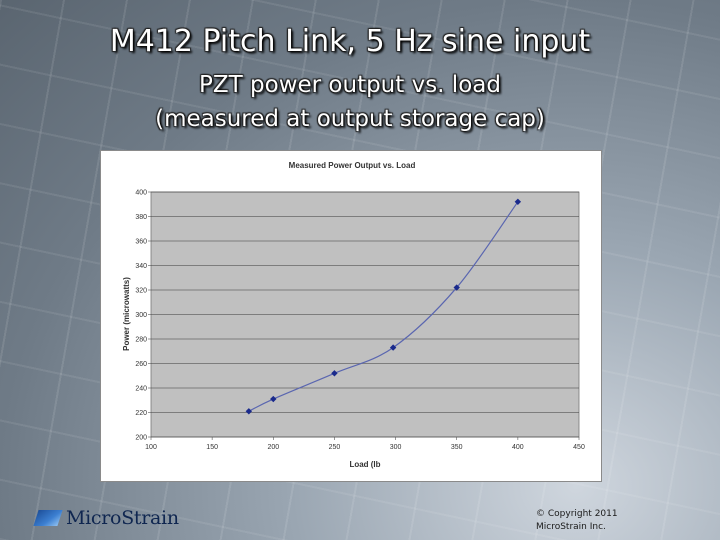 This screenshot has height=540, width=720. I want to click on y-tick-label: 300, so click(141, 315).